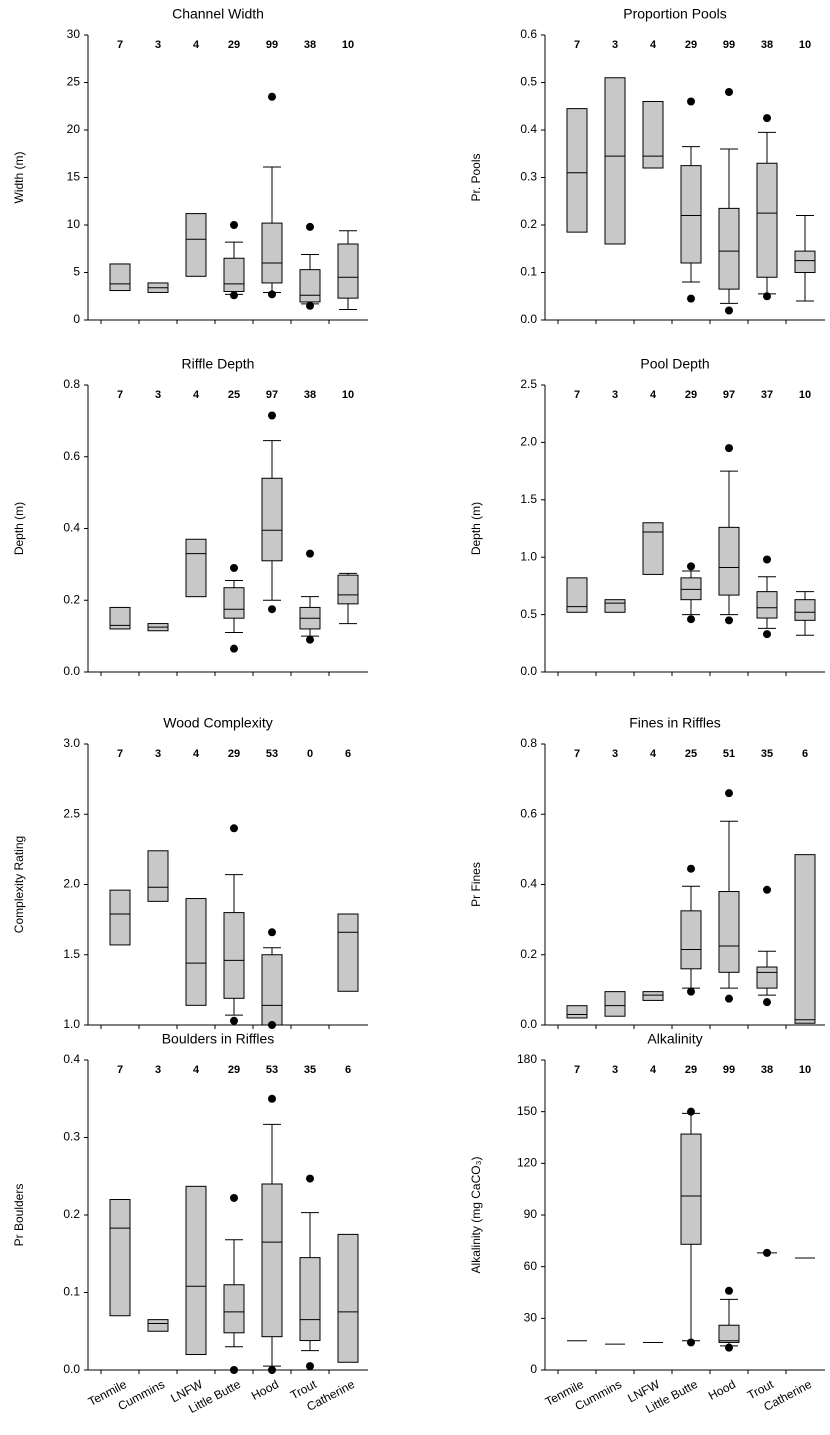  Describe the element at coordinates (71, 1024) in the screenshot. I see `y-tick-label: 1.0` at that location.